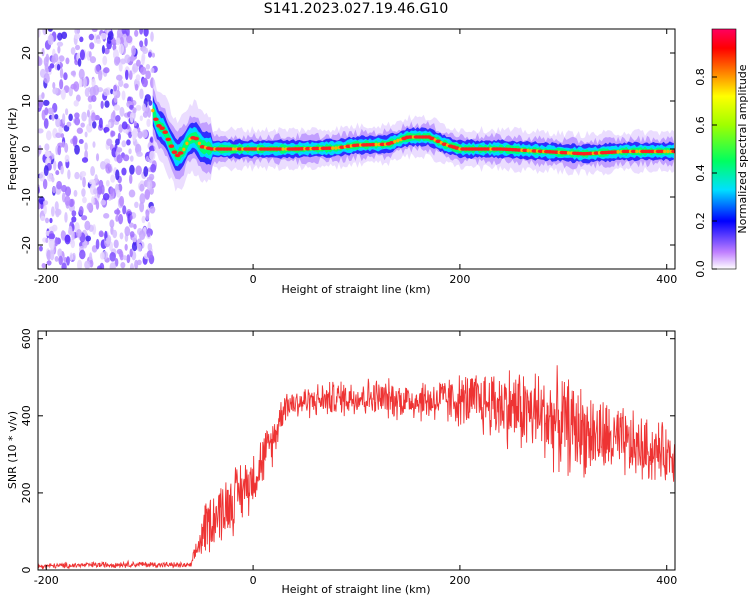  I want to click on spectrogram-ylabel: Frequency (Hz), so click(12, 149).